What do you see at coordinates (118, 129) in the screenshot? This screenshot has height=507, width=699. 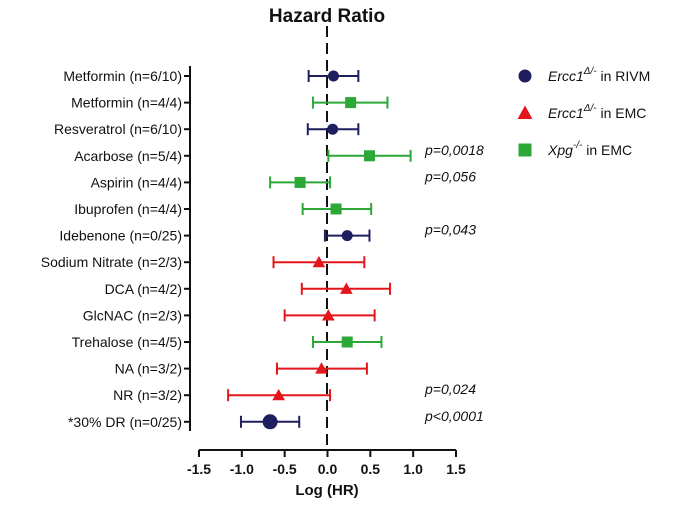 I see `row-label: Resveratrol (n=6/10)` at bounding box center [118, 129].